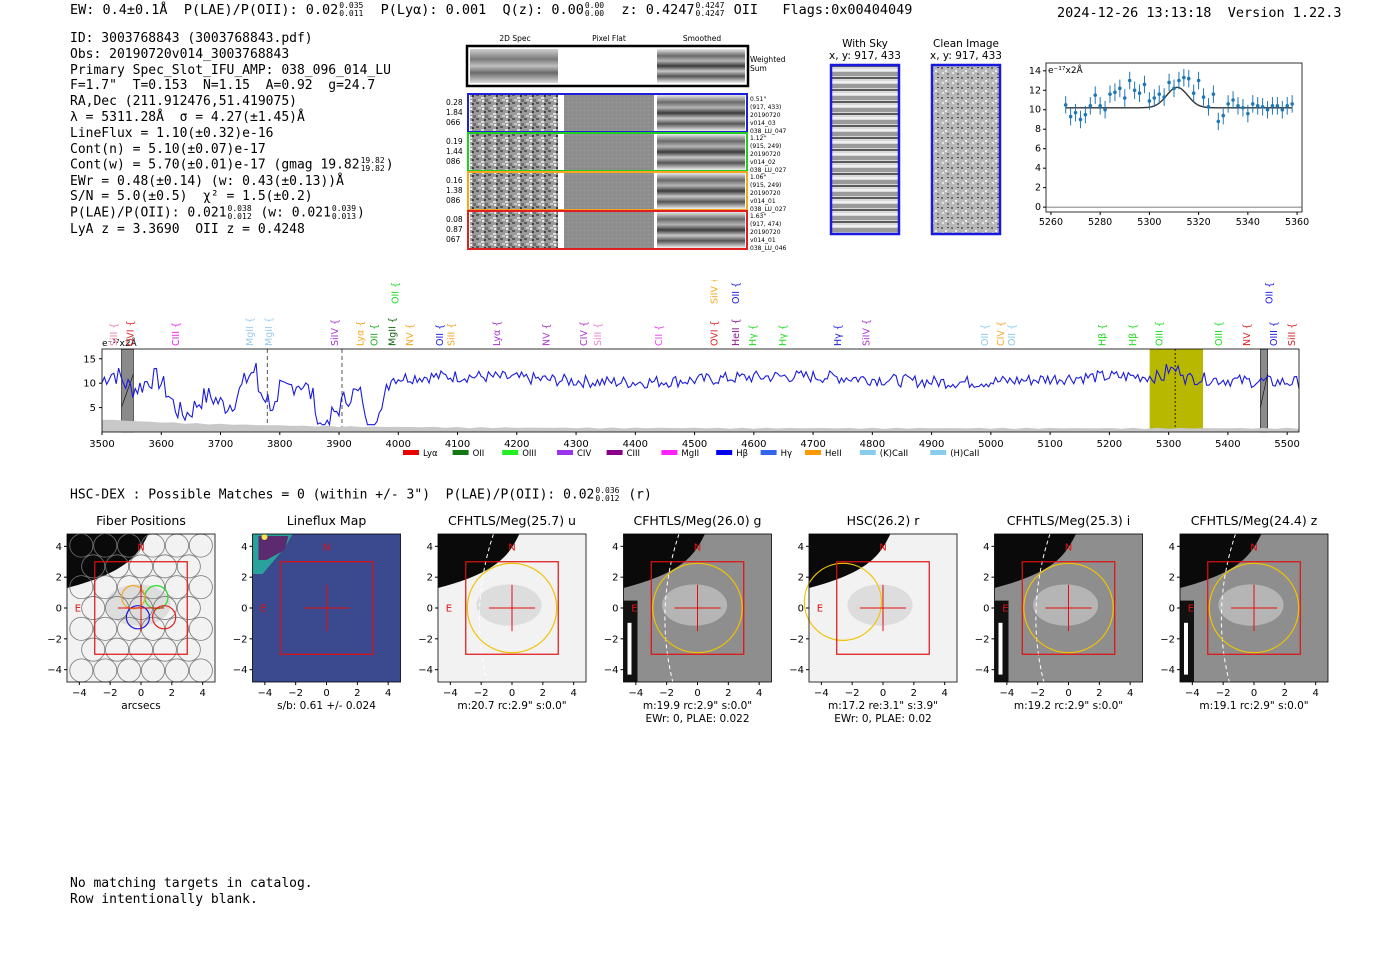  What do you see at coordinates (140, 706) in the screenshot?
I see `cutout-0-xlabel: arcsecs` at bounding box center [140, 706].